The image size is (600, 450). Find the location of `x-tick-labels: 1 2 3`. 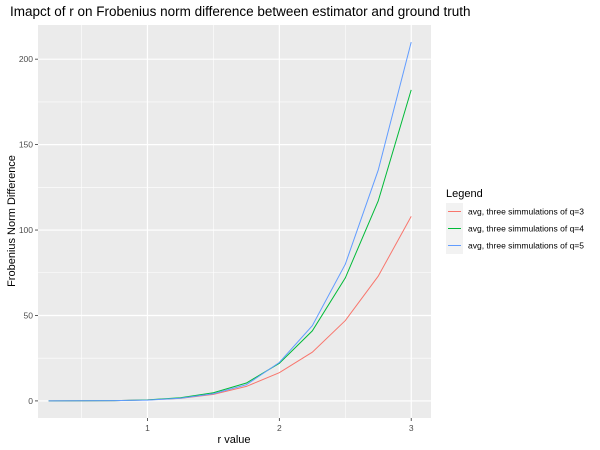

x-tick-labels: 1 2 3 is located at coordinates (279, 425).